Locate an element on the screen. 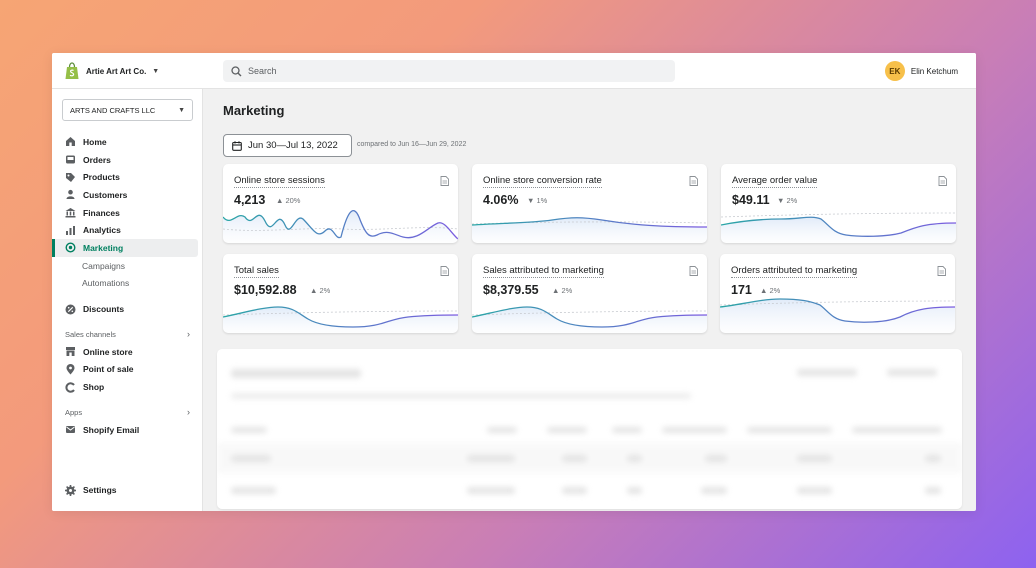 Image resolution: width=1036 pixels, height=568 pixels. sidebar-item-label: Settings is located at coordinates (100, 490).